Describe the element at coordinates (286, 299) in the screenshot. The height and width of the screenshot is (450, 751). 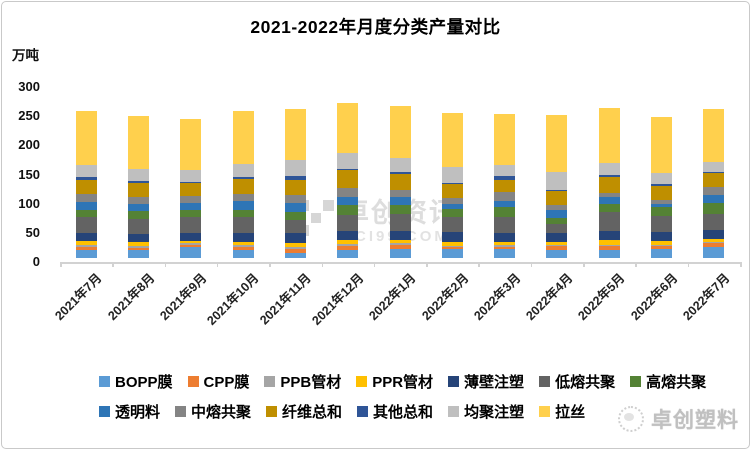
I see `x-tick-label-2021年11月: 2021年11月` at that location.